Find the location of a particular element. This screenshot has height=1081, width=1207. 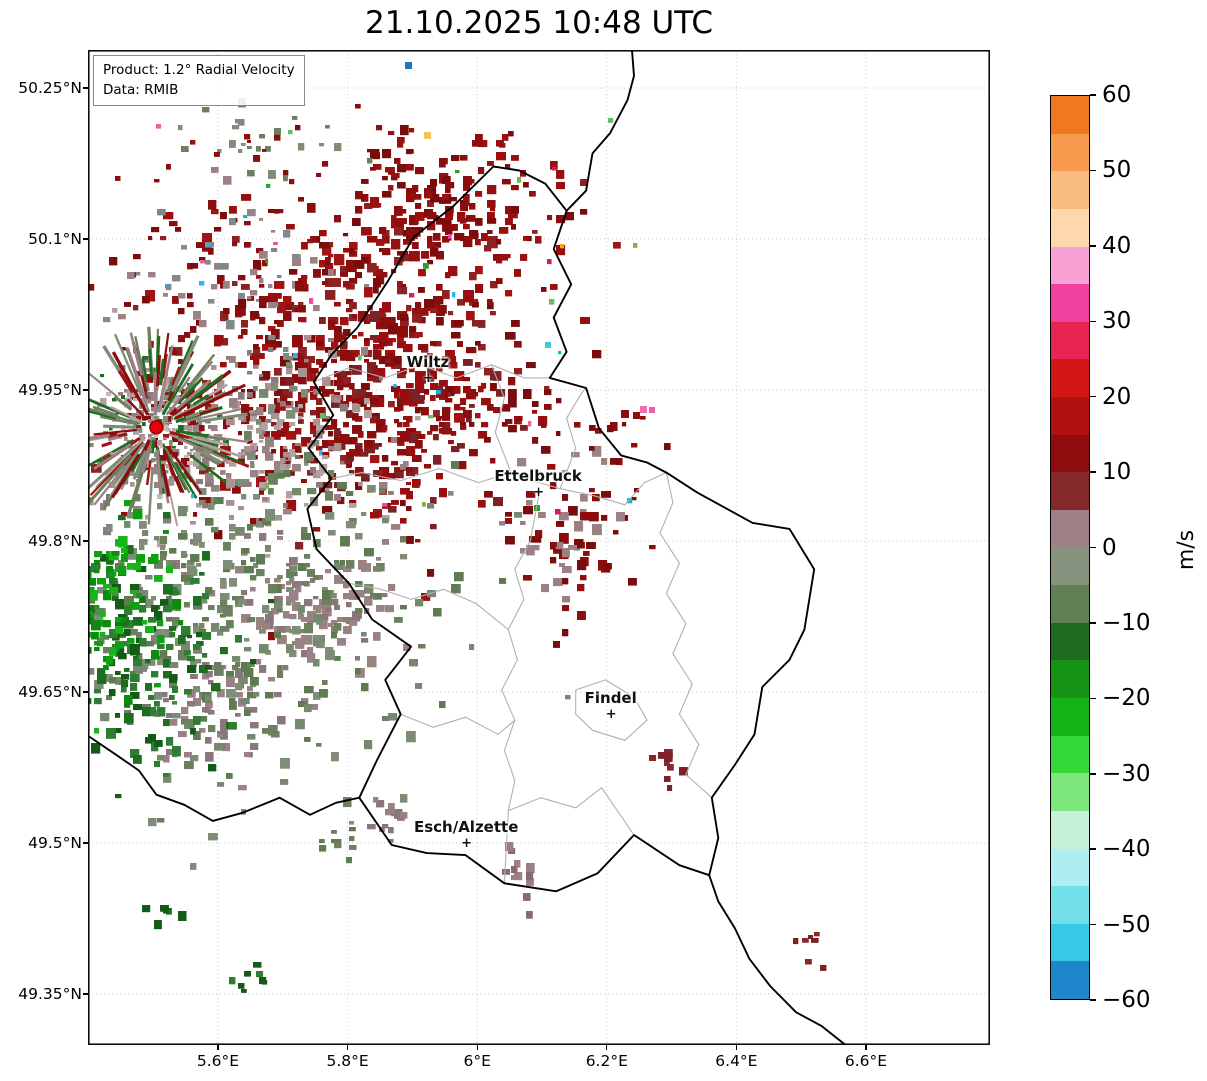

echo-cluster-bright-green-patch is located at coordinates (136, 617).